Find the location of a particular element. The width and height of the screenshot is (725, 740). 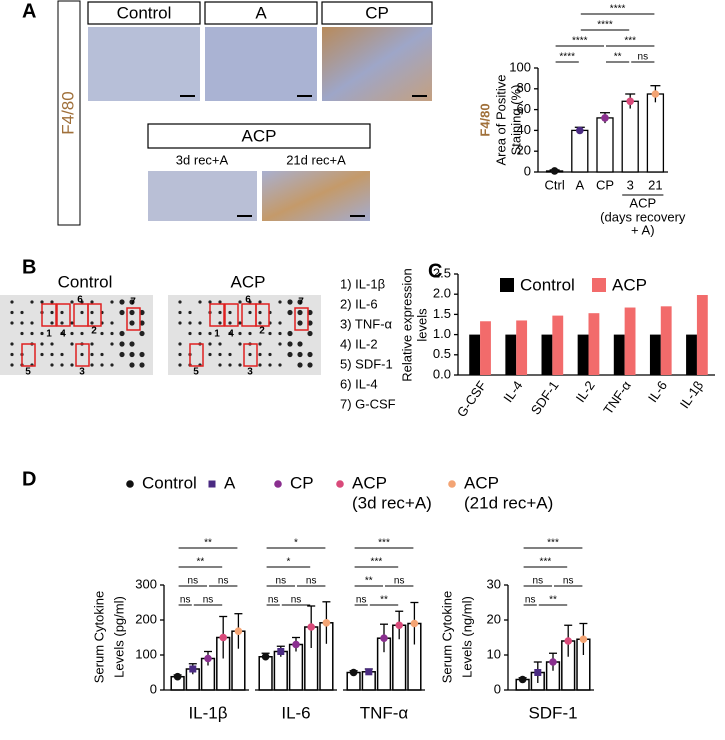

spot-number: 1 is located at coordinates (217, 334).